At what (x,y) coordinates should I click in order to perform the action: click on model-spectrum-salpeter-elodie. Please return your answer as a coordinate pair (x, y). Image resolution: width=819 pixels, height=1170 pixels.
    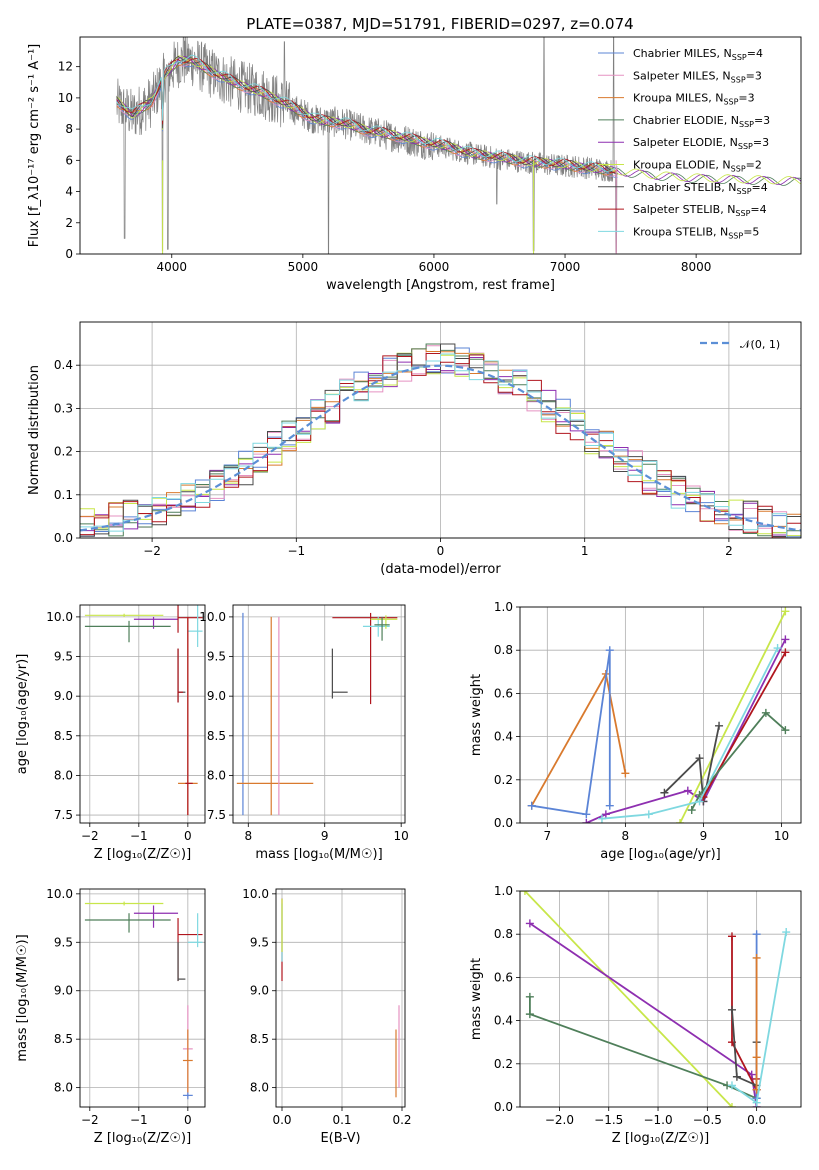
    Looking at the image, I should click on (458, 121).